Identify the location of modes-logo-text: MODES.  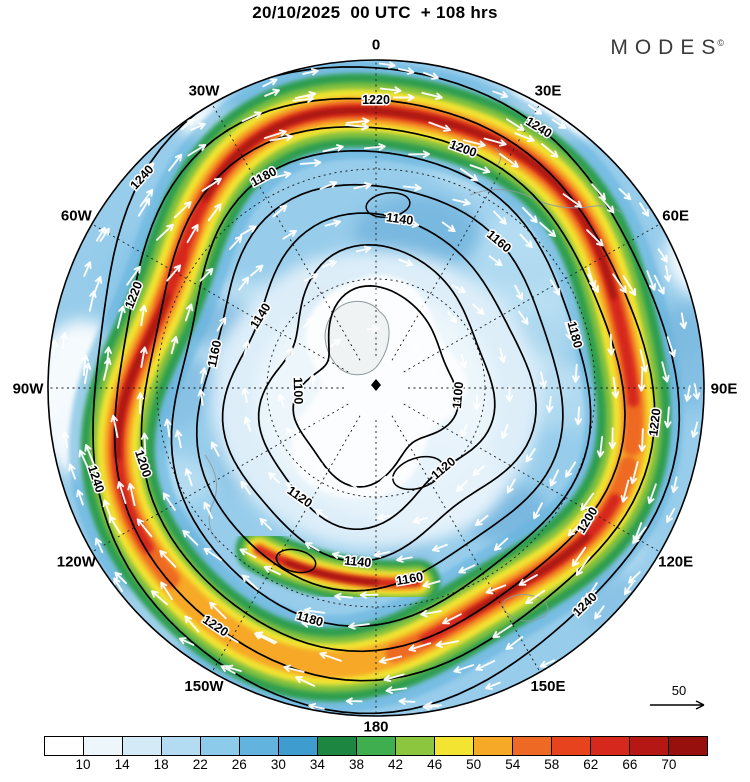
(666, 47).